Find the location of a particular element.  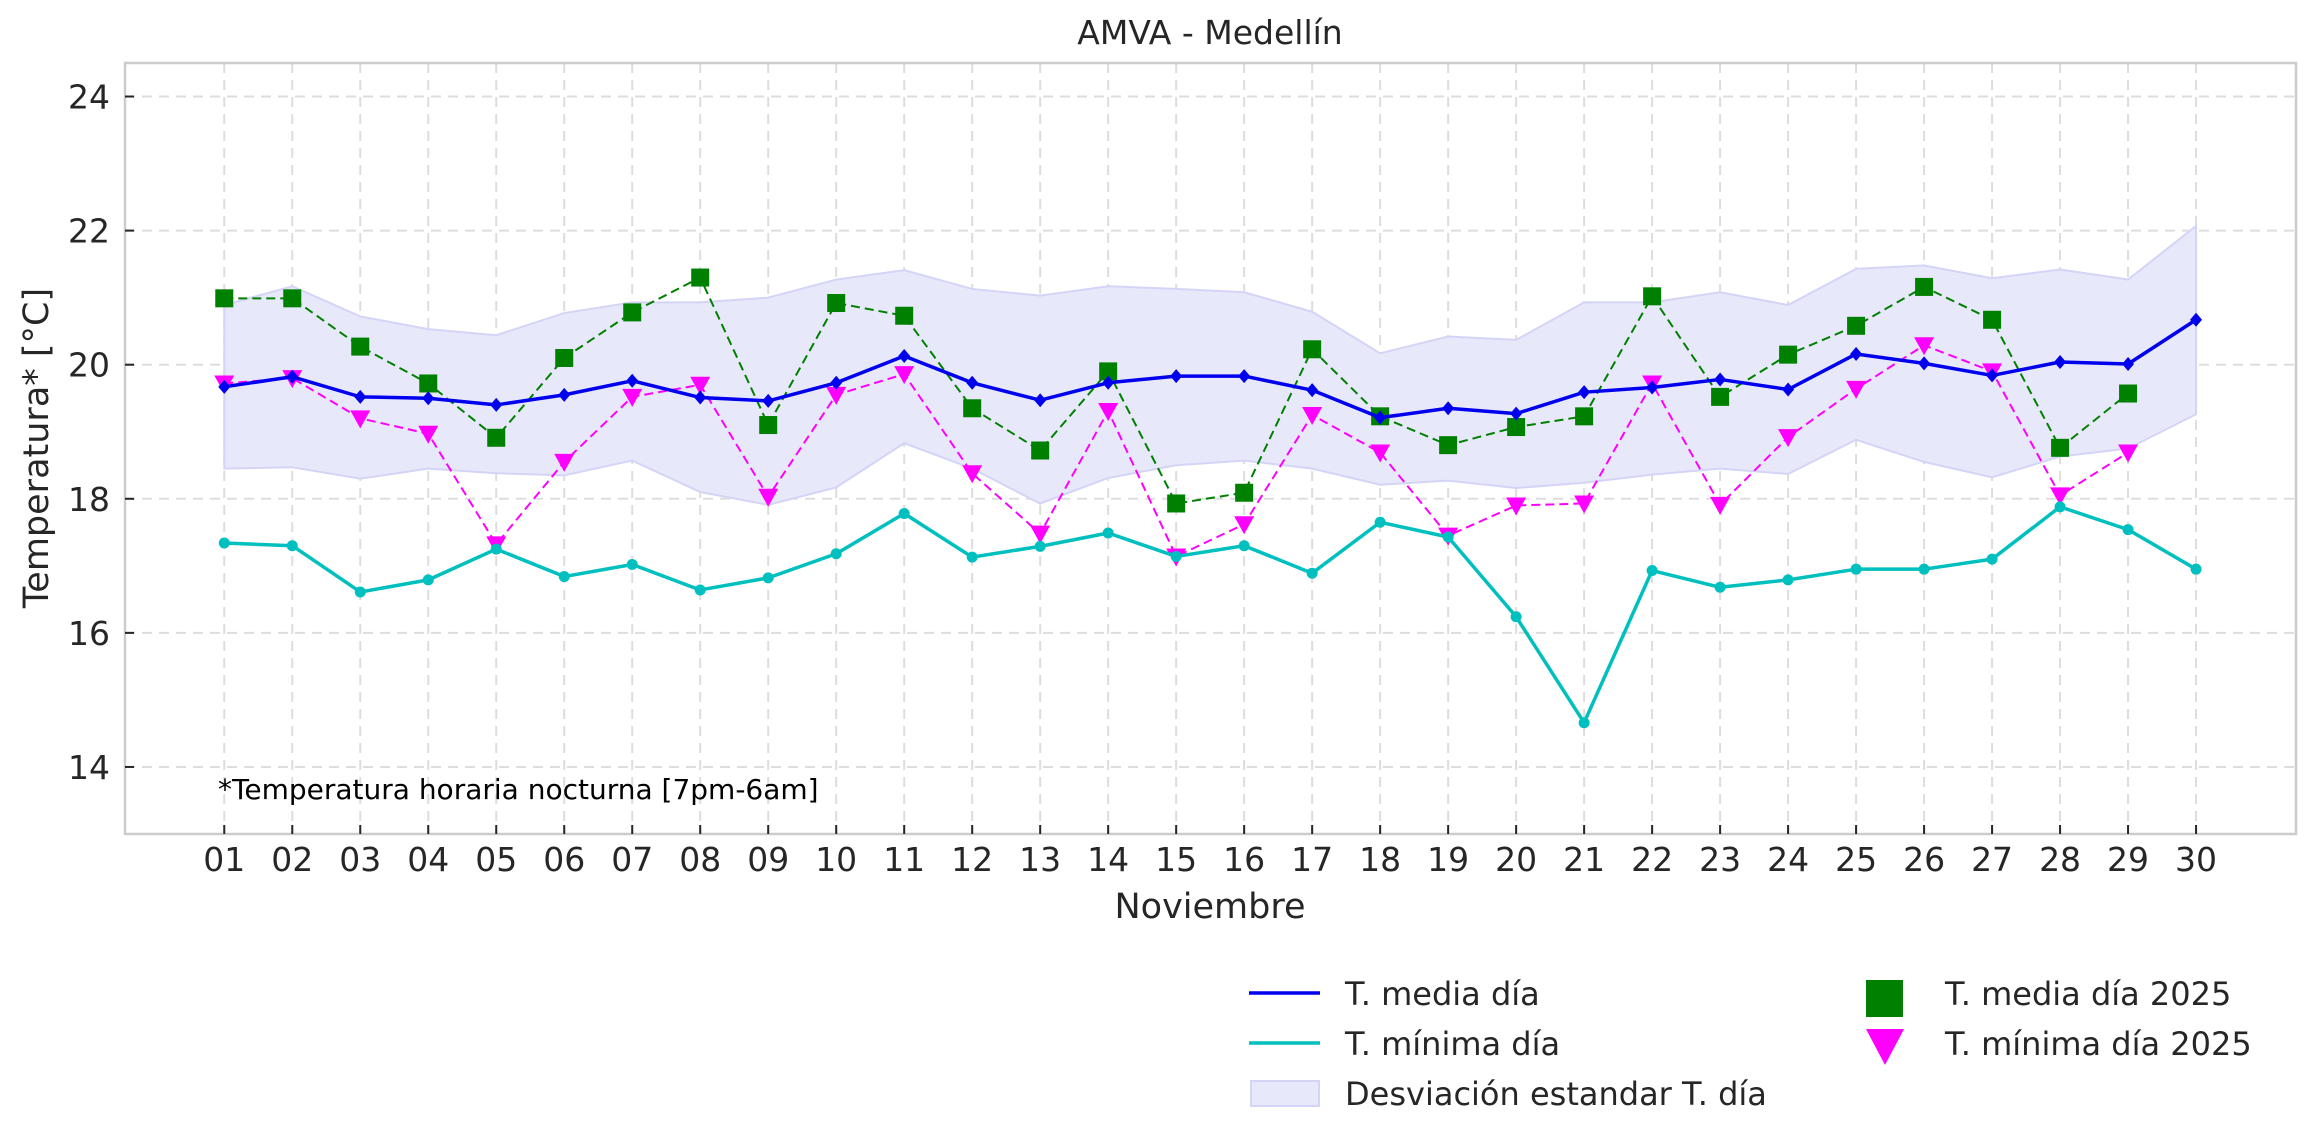

legend-label-t-minima-2025: T. mínima día 2025 is located at coordinates (2098, 1044).